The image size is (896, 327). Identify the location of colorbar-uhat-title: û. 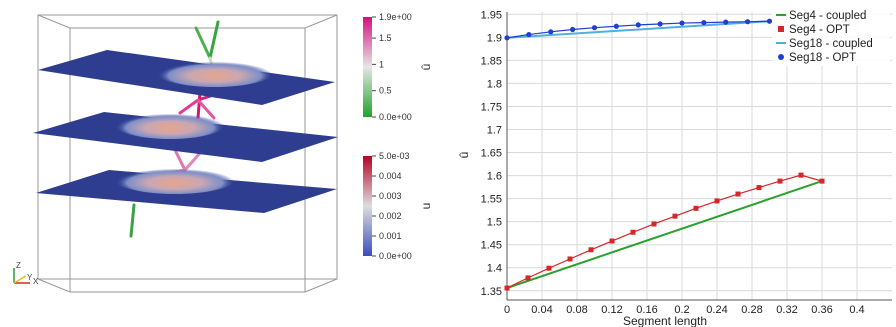
(426, 67).